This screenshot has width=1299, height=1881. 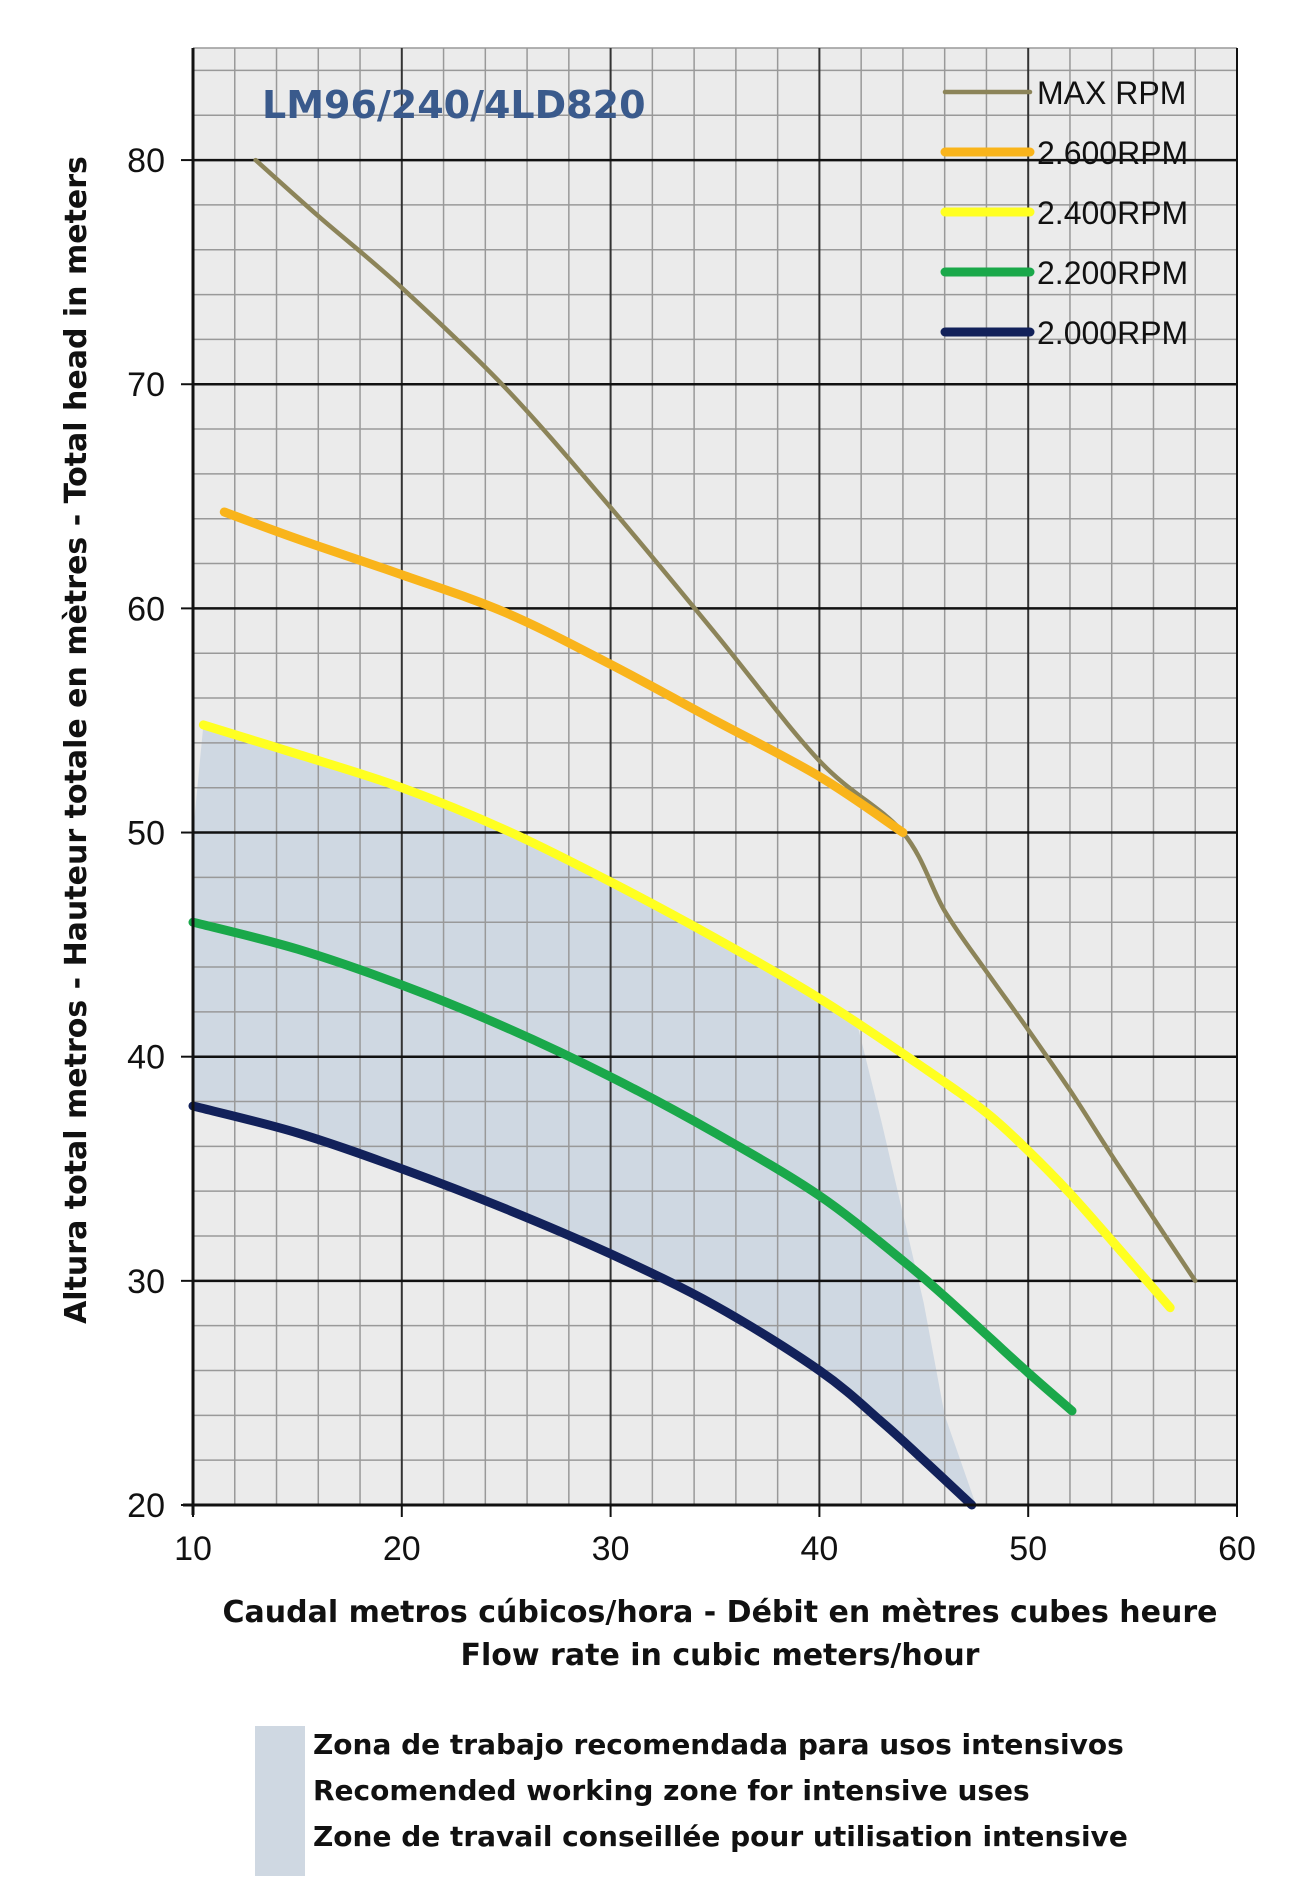 What do you see at coordinates (146, 385) in the screenshot?
I see `y-tick-label: 70` at bounding box center [146, 385].